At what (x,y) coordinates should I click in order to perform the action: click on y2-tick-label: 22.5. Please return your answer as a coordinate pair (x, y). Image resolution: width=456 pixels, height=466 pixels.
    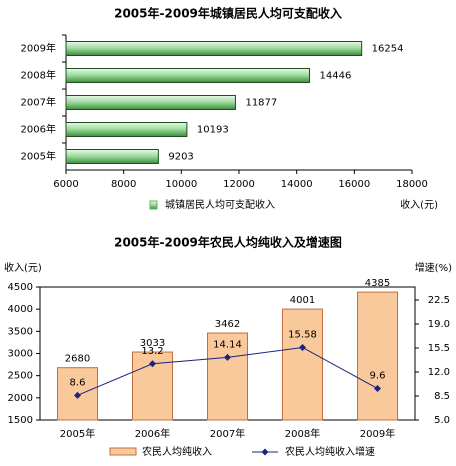
    Looking at the image, I should click on (439, 300).